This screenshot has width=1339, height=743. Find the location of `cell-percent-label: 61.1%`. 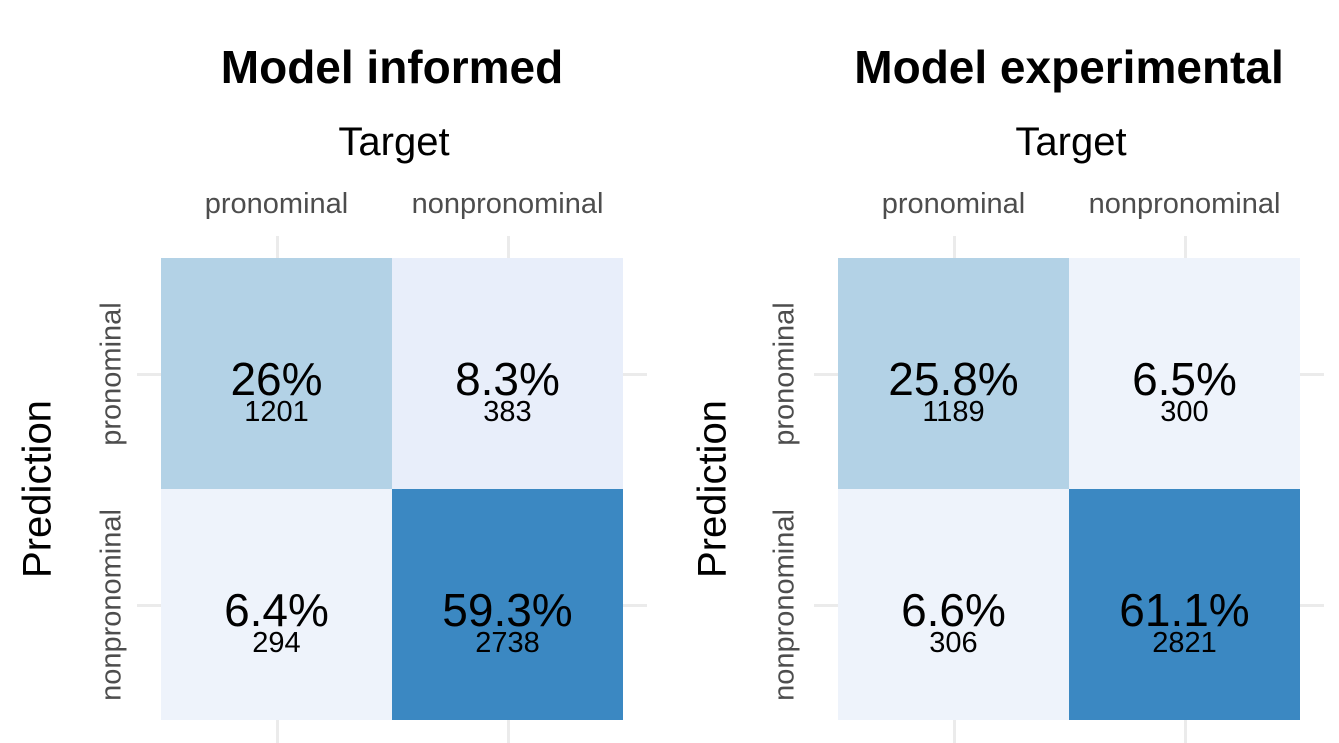

cell-percent-label: 61.1% is located at coordinates (1184, 610).